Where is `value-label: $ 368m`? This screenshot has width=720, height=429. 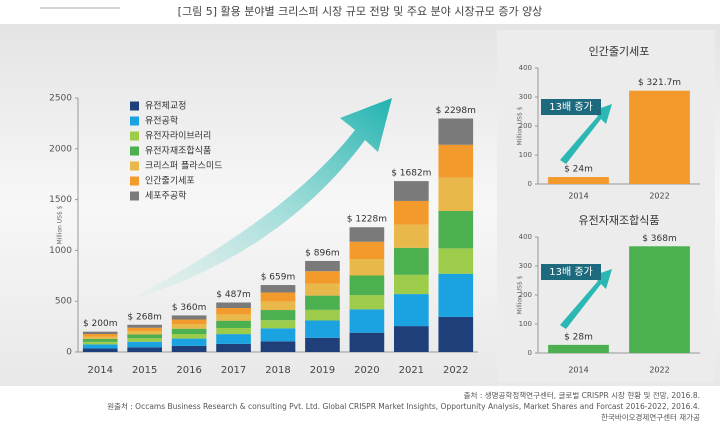 value-label: $ 368m is located at coordinates (659, 239).